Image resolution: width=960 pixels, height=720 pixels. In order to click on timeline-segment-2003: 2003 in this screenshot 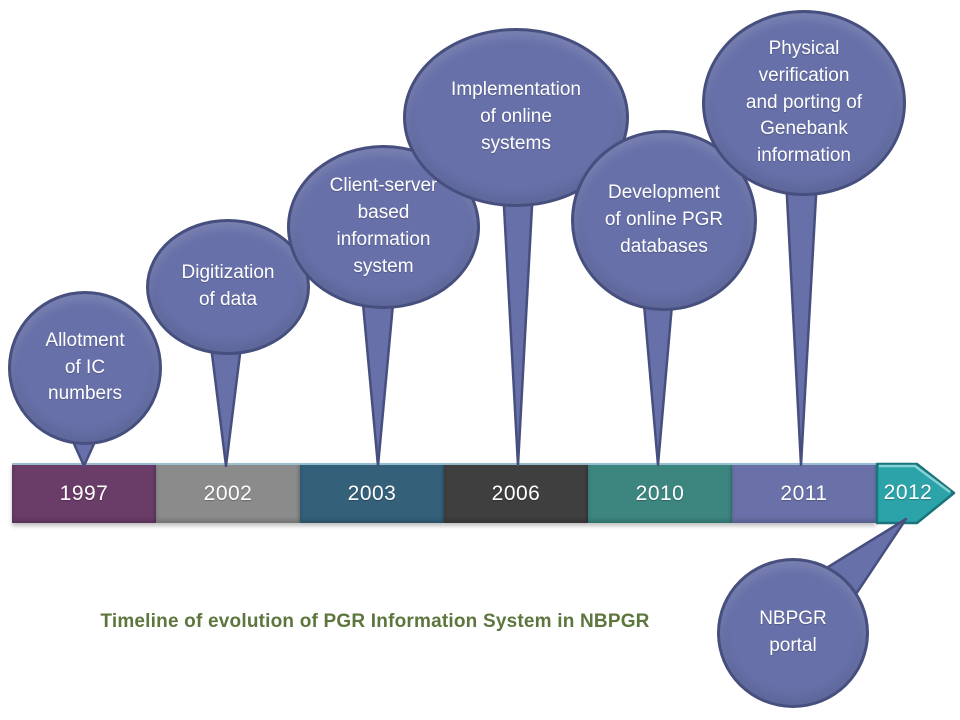, I will do `click(372, 493)`.